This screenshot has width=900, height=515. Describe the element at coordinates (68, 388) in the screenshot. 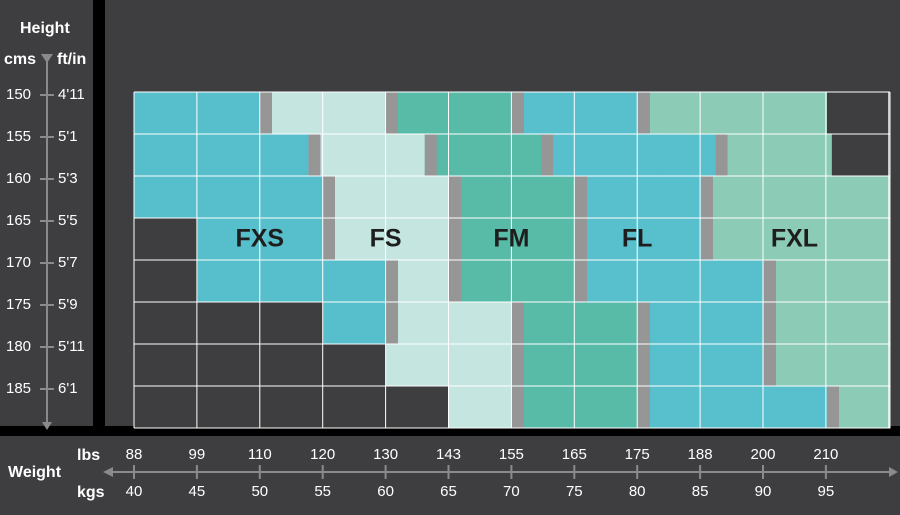

I see `y-tick-label-ftin: 6'1` at that location.